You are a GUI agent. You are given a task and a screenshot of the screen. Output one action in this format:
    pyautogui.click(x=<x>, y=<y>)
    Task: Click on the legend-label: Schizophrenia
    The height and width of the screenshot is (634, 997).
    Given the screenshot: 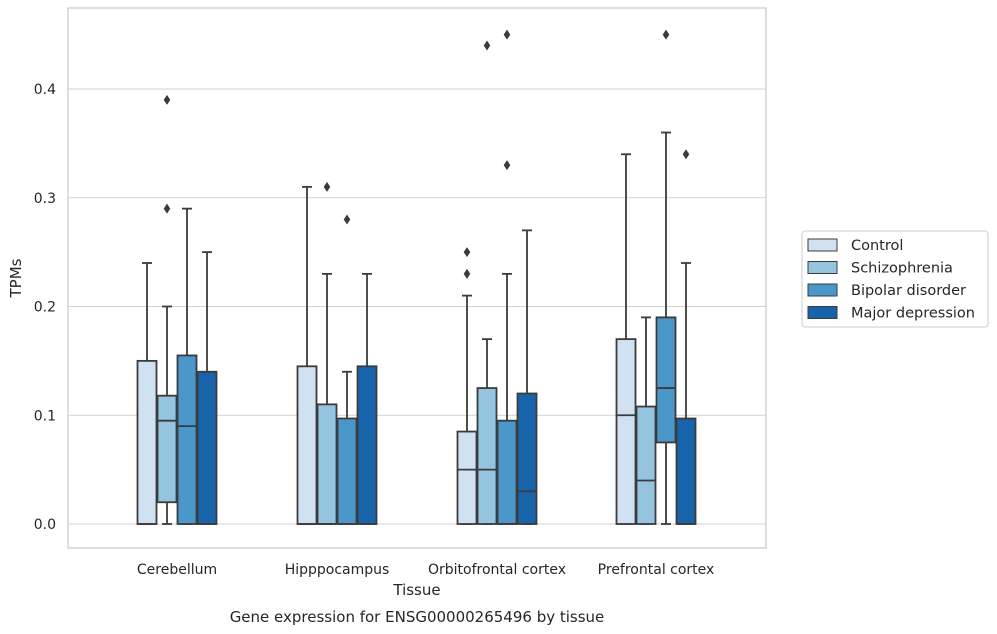 What is the action you would take?
    pyautogui.click(x=902, y=269)
    